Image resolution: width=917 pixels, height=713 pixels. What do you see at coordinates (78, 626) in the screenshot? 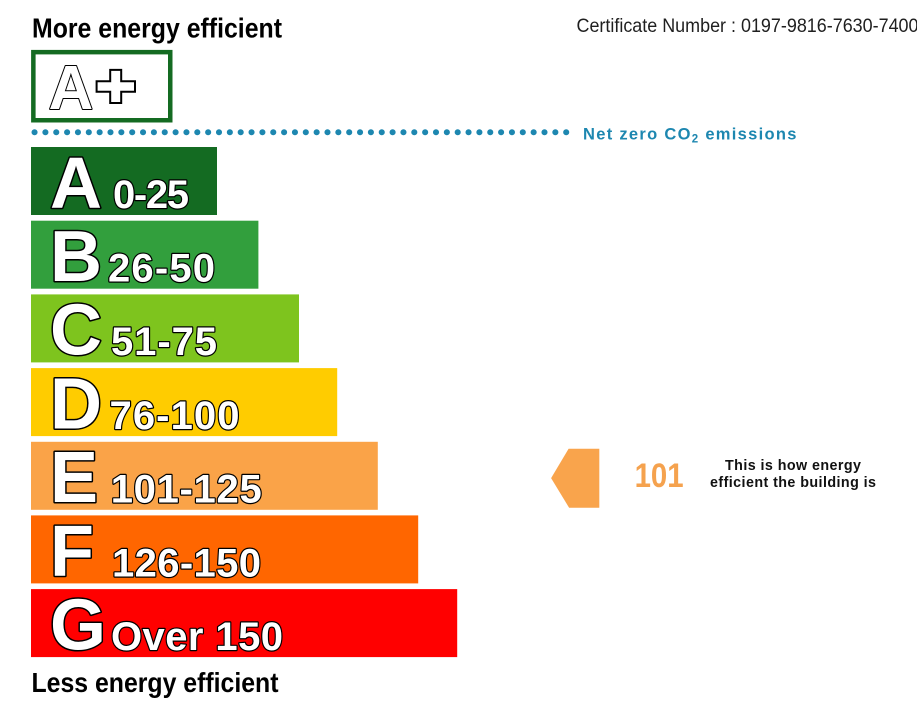
I see `svg-text: G` at bounding box center [78, 626].